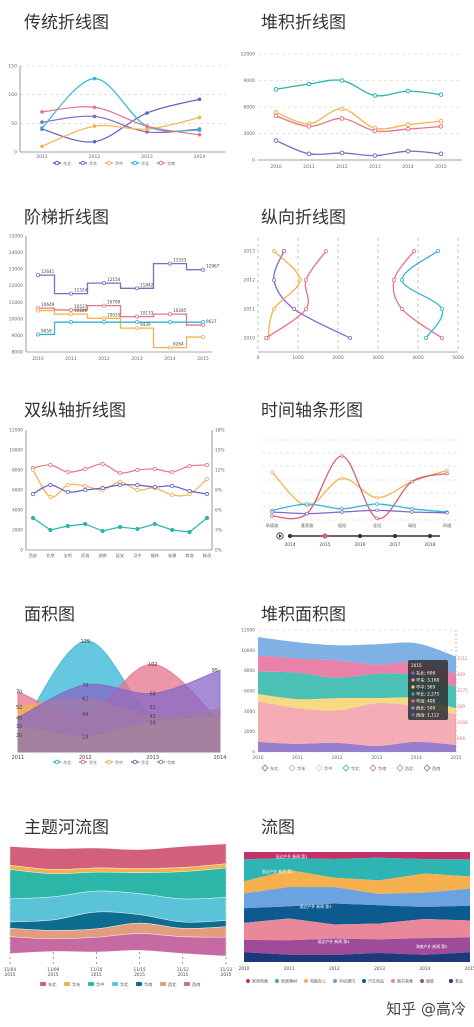 Image resolution: width=474 pixels, height=1027 pixels. Describe the element at coordinates (148, 984) in the screenshot. I see `legend-label: 华南` at that location.